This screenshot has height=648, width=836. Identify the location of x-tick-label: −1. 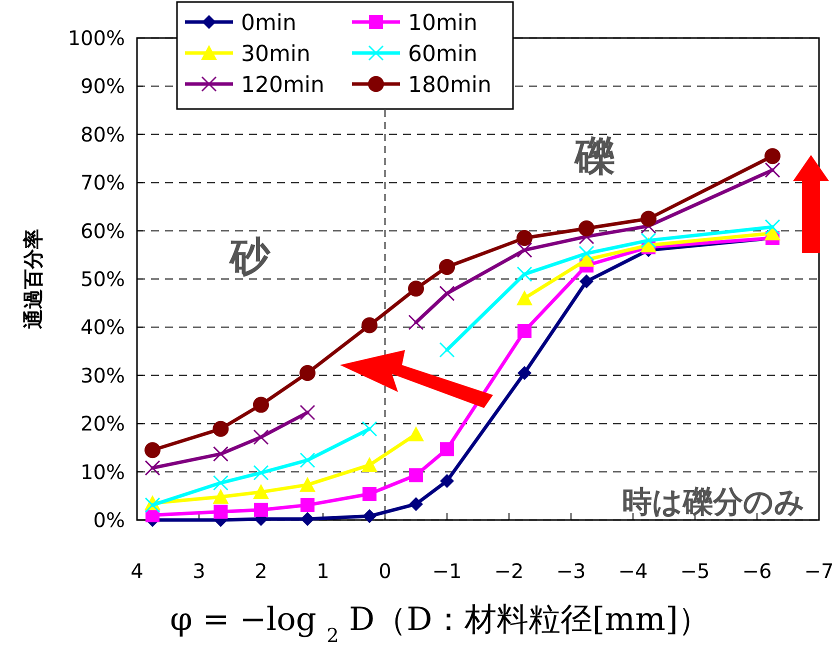
(447, 571).